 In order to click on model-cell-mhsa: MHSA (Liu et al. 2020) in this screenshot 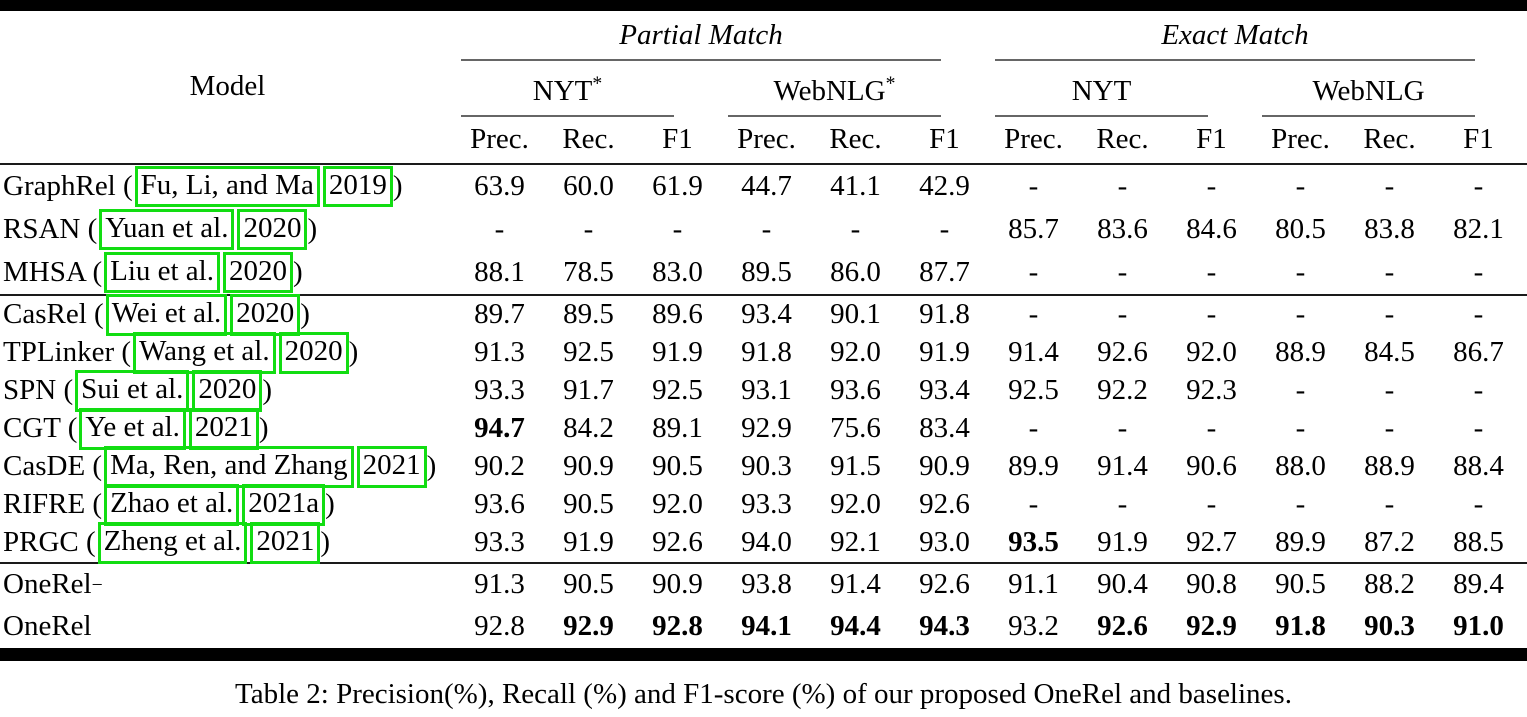, I will do `click(227, 272)`.